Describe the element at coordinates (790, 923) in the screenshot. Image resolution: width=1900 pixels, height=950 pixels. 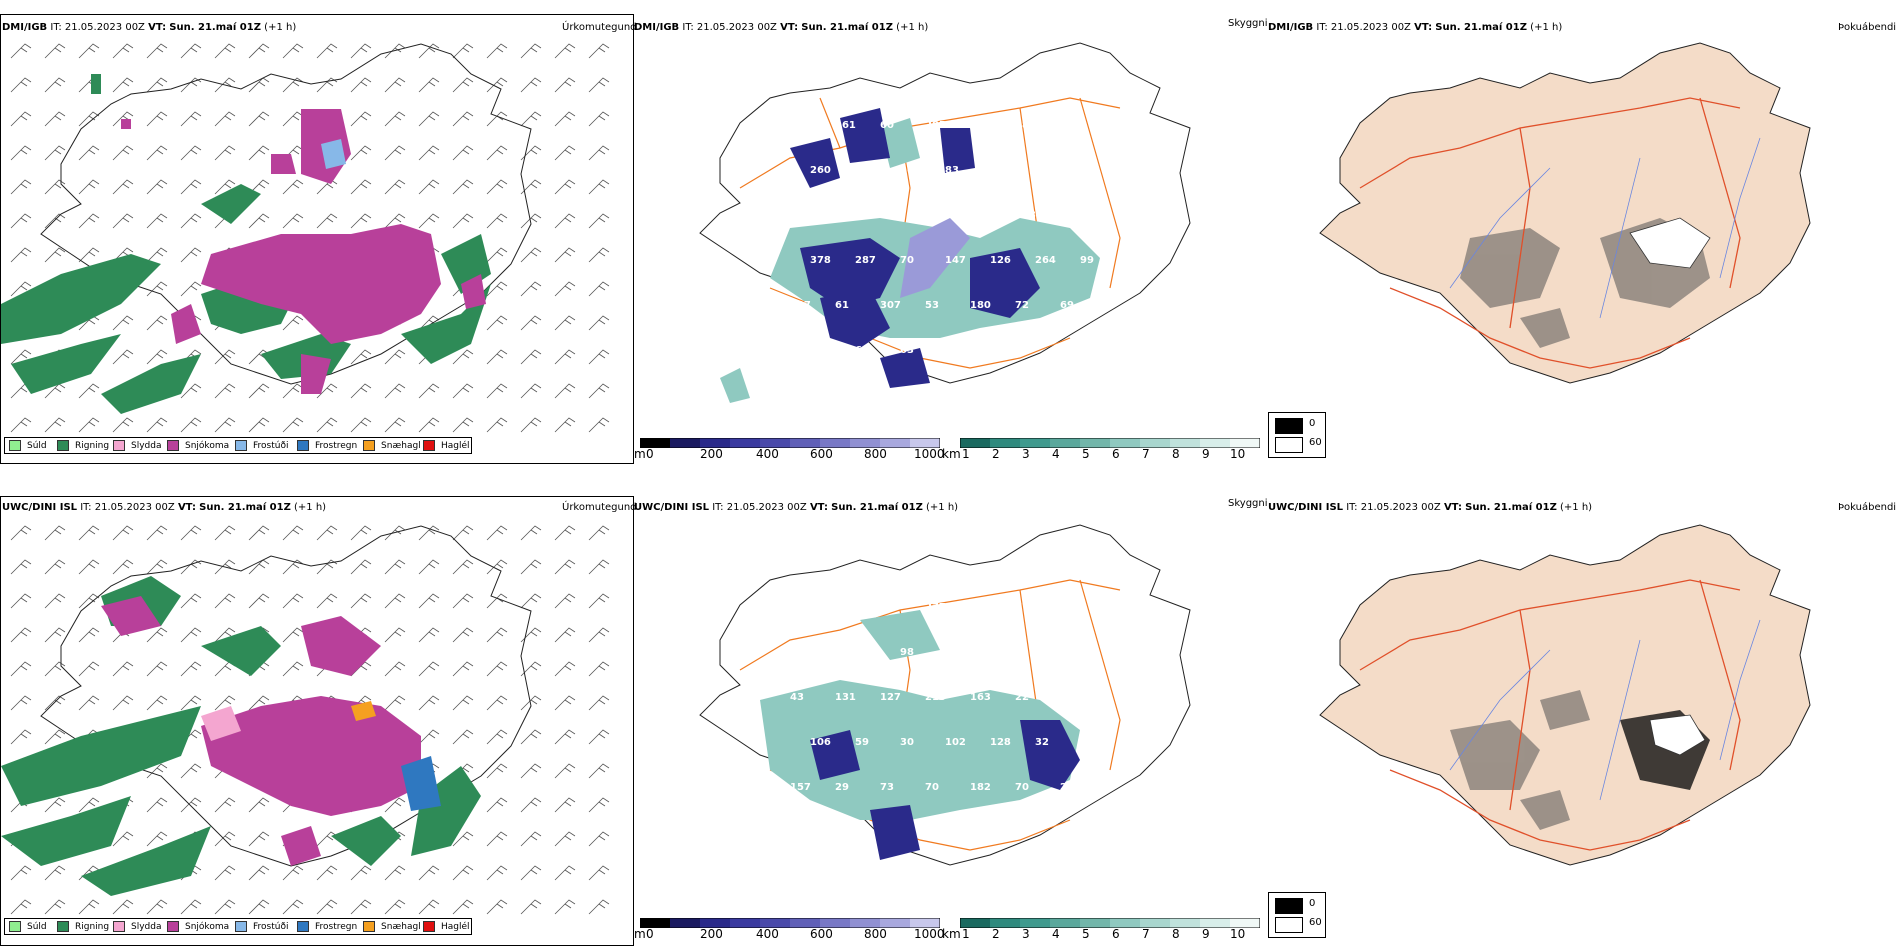
I see `scale-bar-m-row2` at that location.